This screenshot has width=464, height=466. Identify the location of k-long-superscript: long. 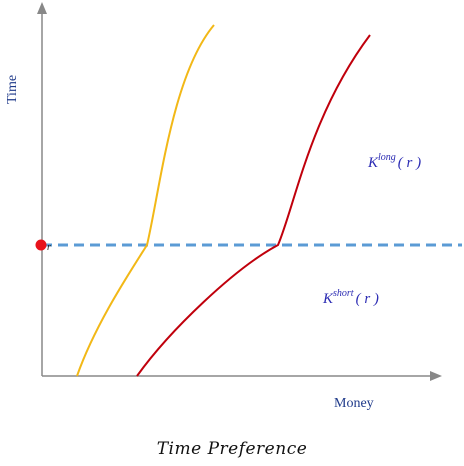
(387, 157).